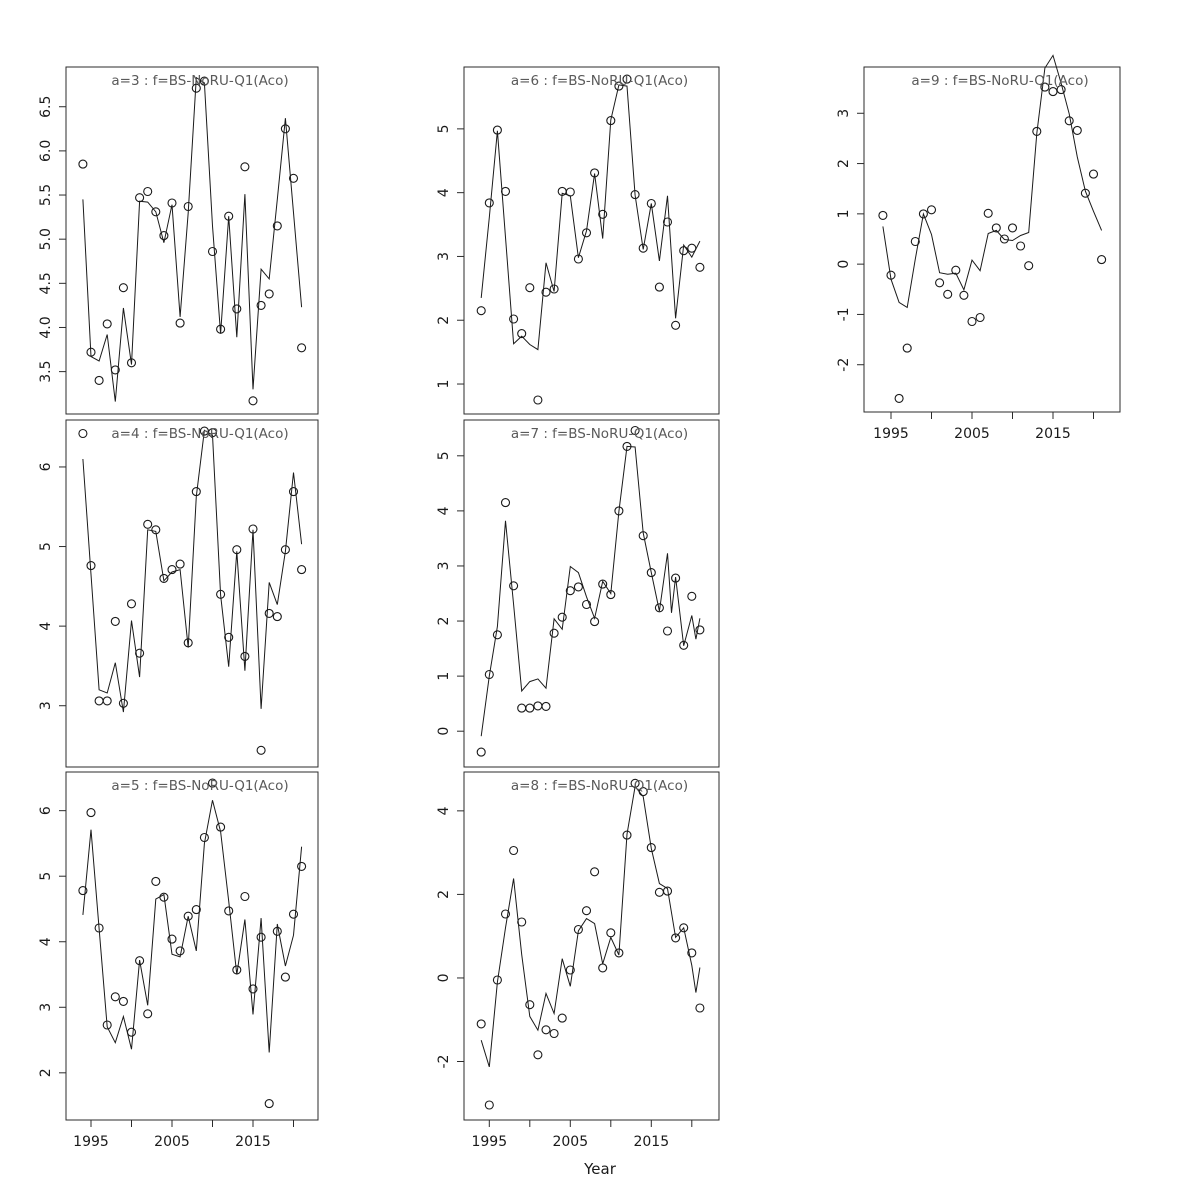  I want to click on y-tick-label: 5.5, so click(46, 195).